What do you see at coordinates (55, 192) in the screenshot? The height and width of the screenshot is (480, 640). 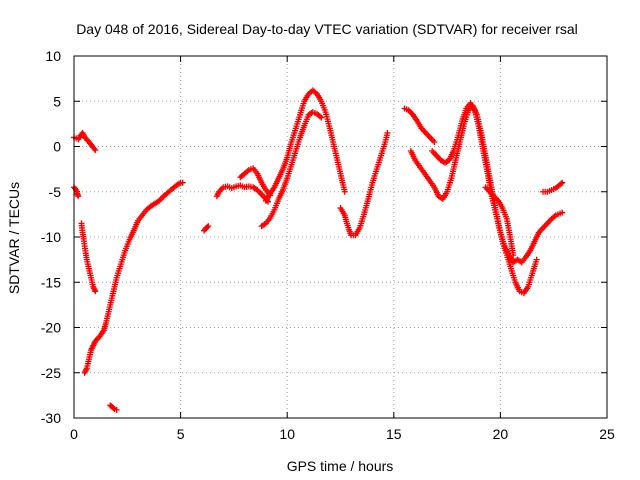 I see `y-tick-label: -5` at bounding box center [55, 192].